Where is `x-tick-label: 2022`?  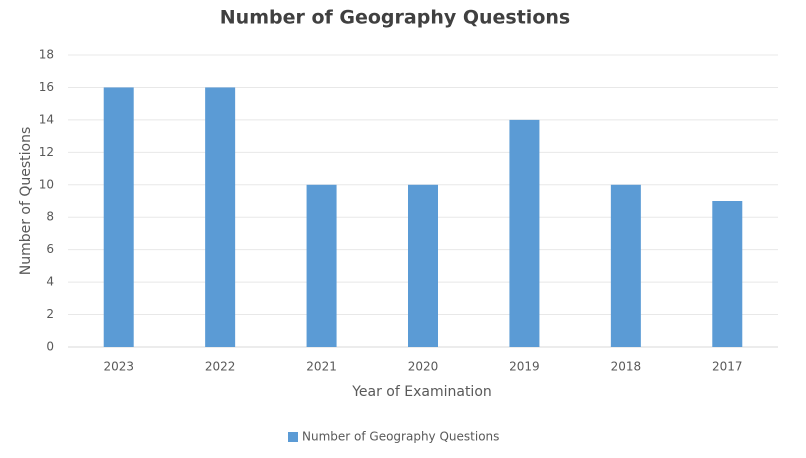 x-tick-label: 2022 is located at coordinates (220, 367).